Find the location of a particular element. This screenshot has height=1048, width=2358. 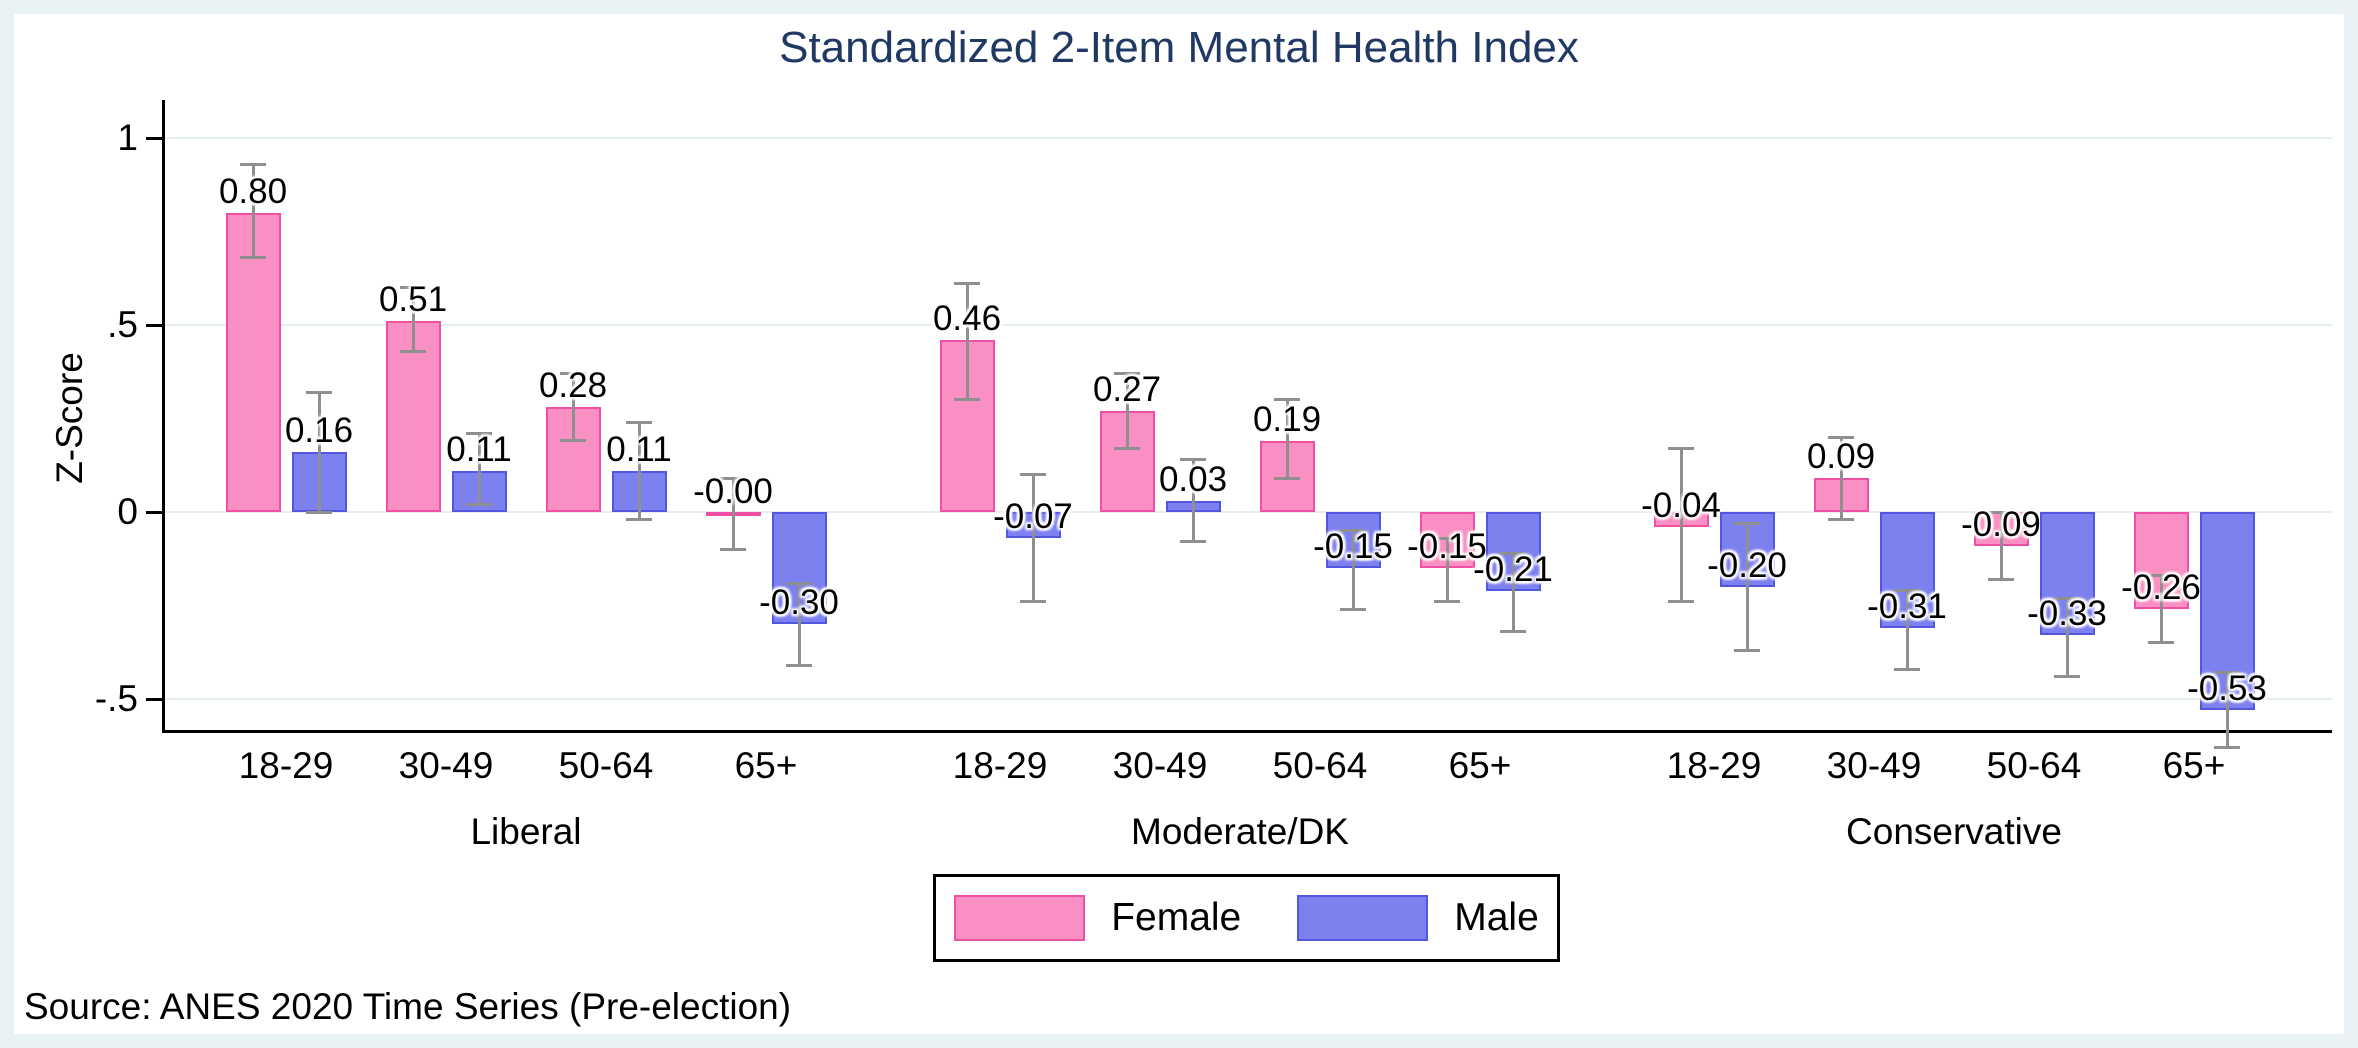

value-label: -0.53 is located at coordinates (2227, 689).